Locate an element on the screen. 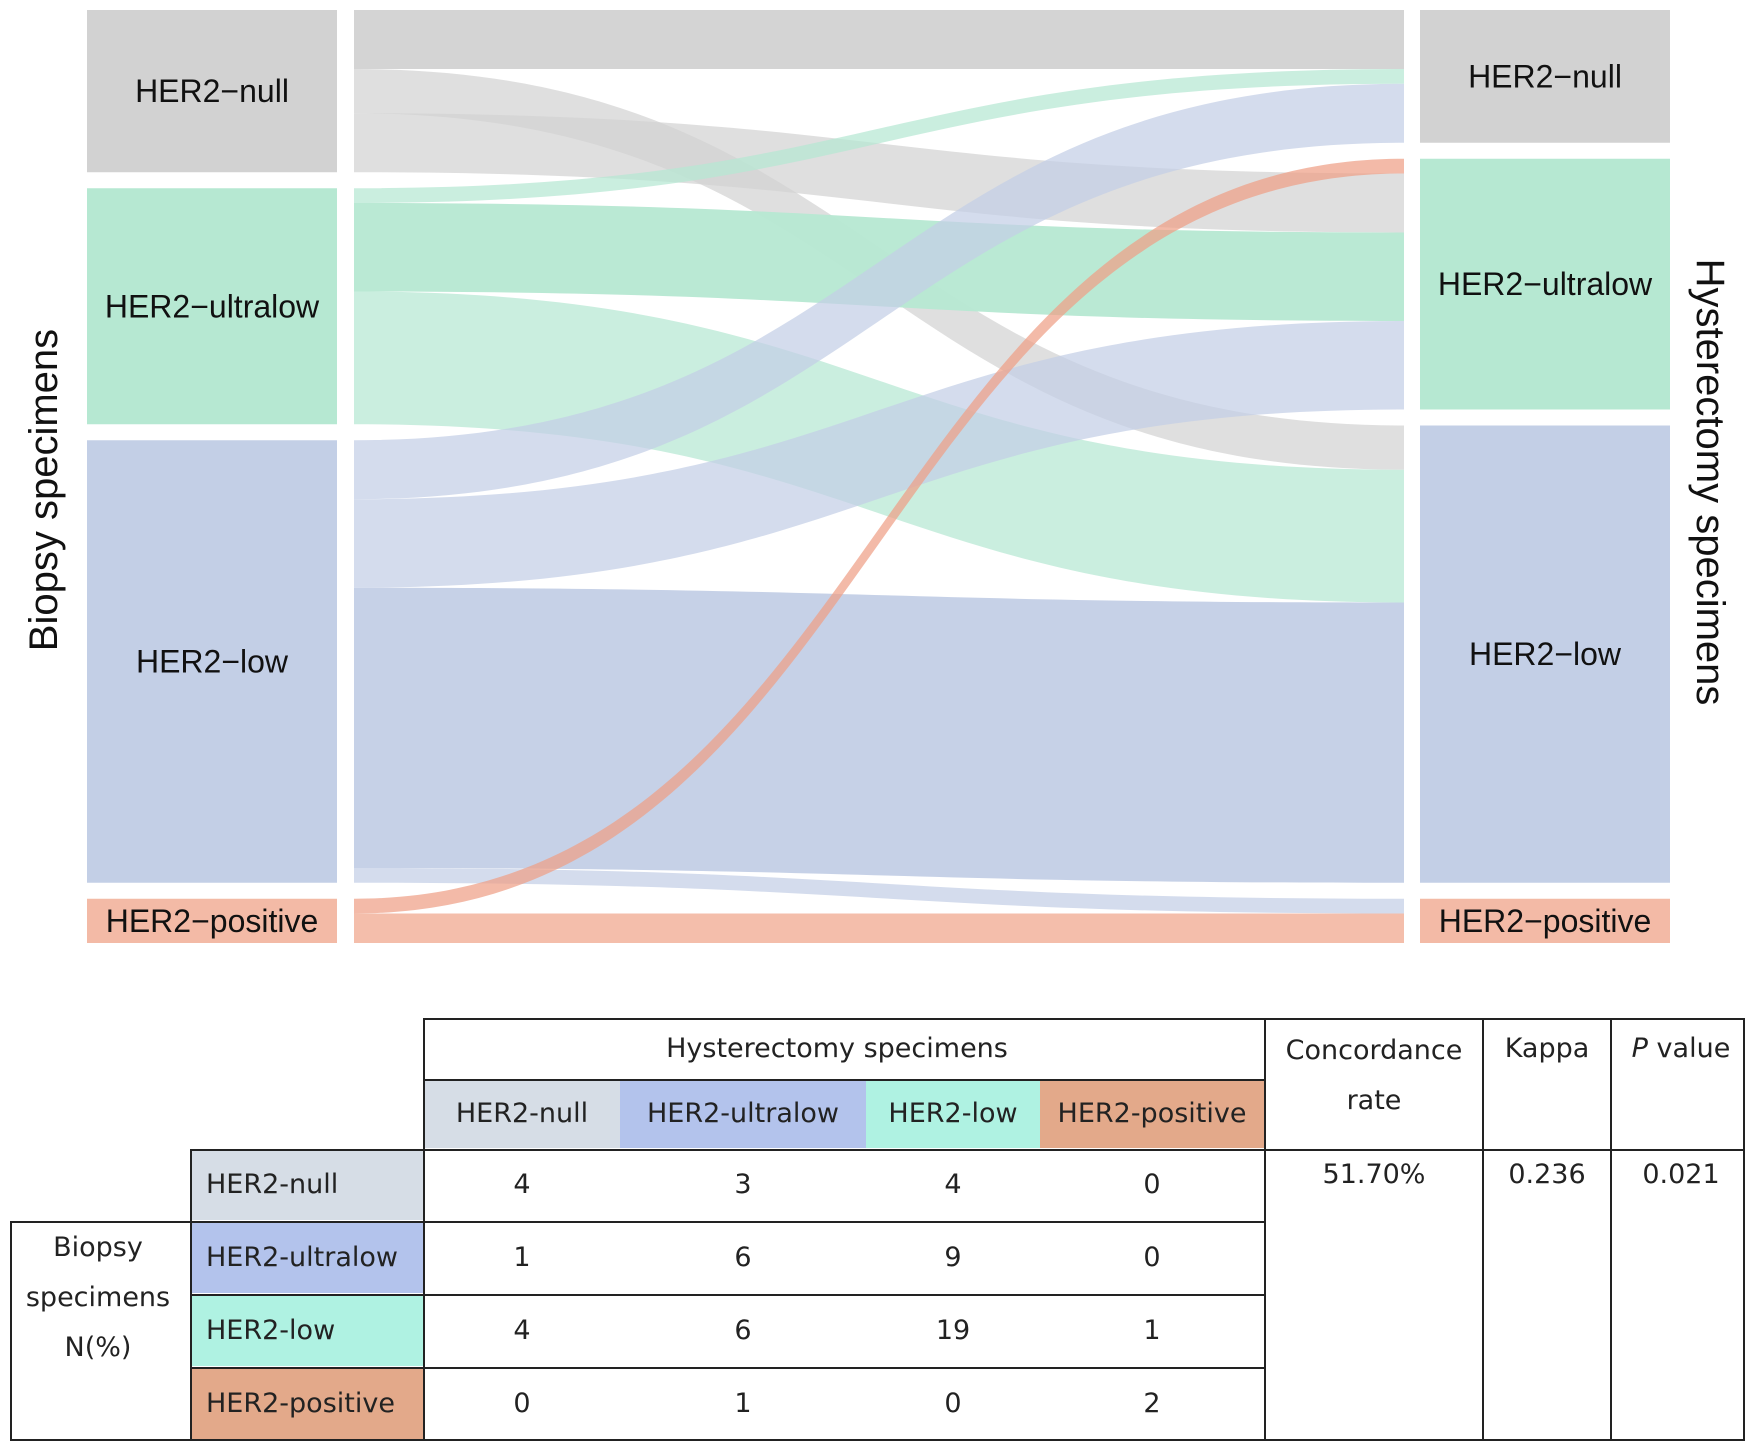 This screenshot has height=1442, width=1750. row-label-positive: HER2-positive is located at coordinates (307, 1404).